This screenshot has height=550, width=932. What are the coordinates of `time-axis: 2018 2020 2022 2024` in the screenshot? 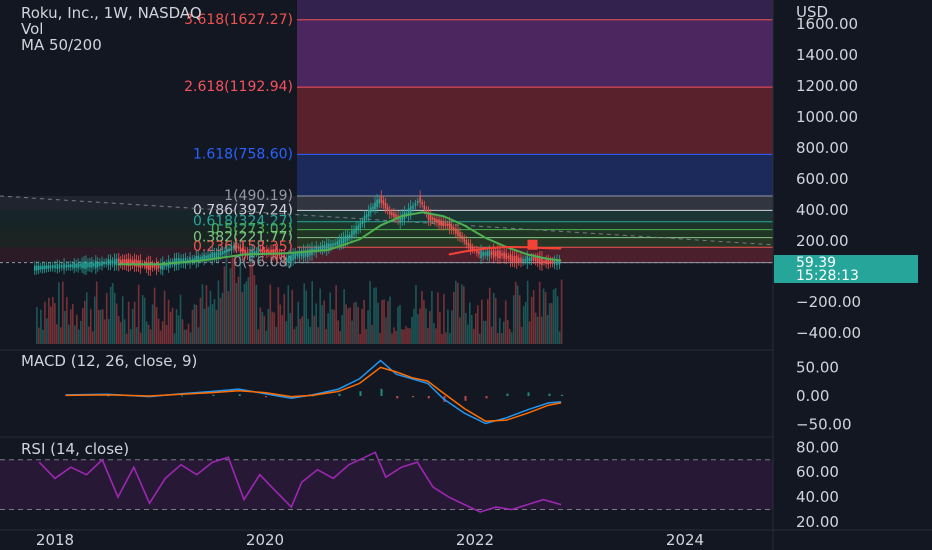 It's located at (466, 539).